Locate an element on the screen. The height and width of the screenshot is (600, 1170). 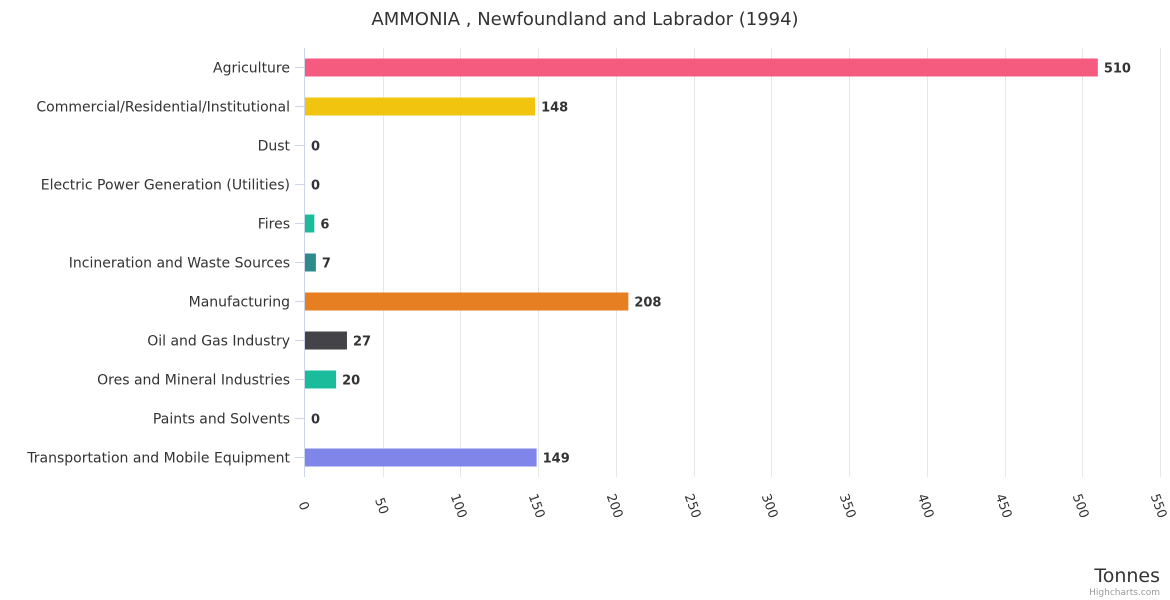
value-tick-label: 300 is located at coordinates (769, 506).